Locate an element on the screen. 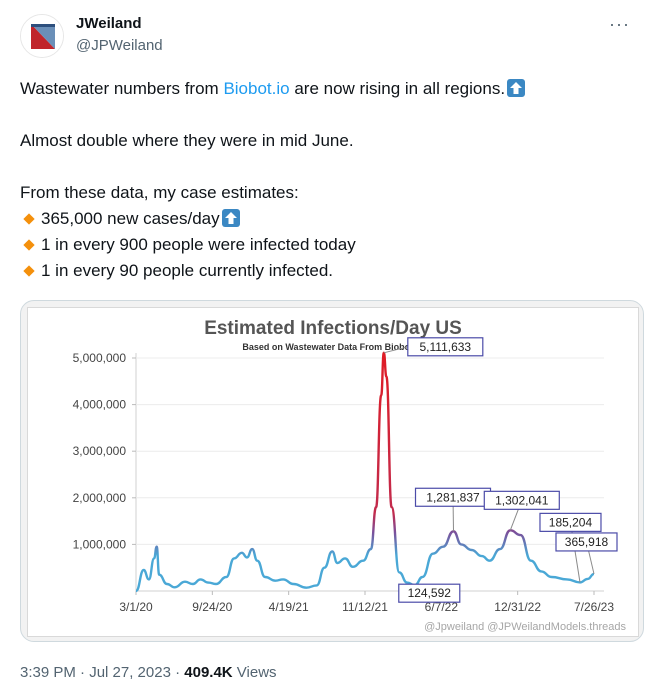 The image size is (651, 690). annotation-label: 5,111,633 is located at coordinates (446, 347).